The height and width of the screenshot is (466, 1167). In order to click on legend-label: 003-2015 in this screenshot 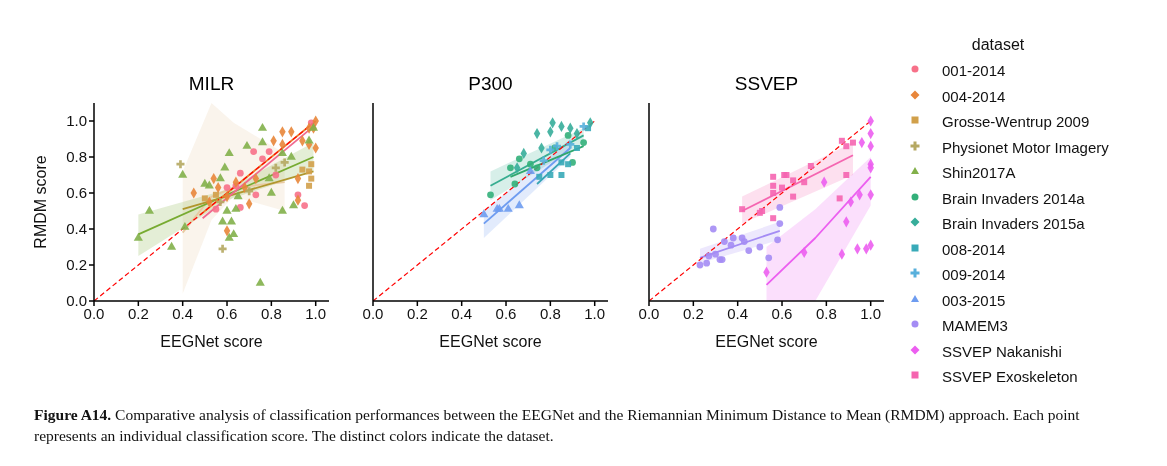, I will do `click(974, 300)`.